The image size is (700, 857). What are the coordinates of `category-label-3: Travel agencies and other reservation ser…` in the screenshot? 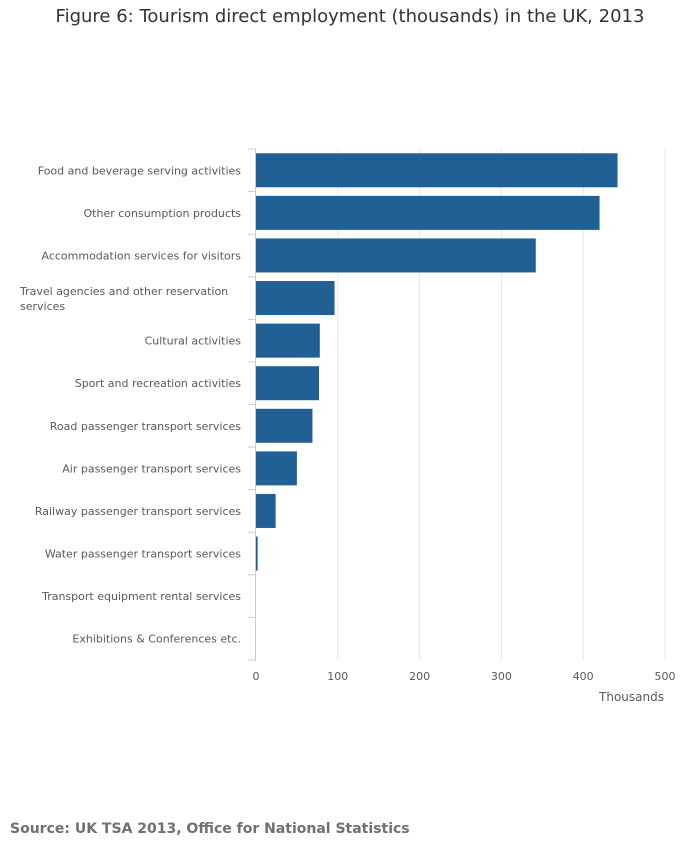 It's located at (123, 299).